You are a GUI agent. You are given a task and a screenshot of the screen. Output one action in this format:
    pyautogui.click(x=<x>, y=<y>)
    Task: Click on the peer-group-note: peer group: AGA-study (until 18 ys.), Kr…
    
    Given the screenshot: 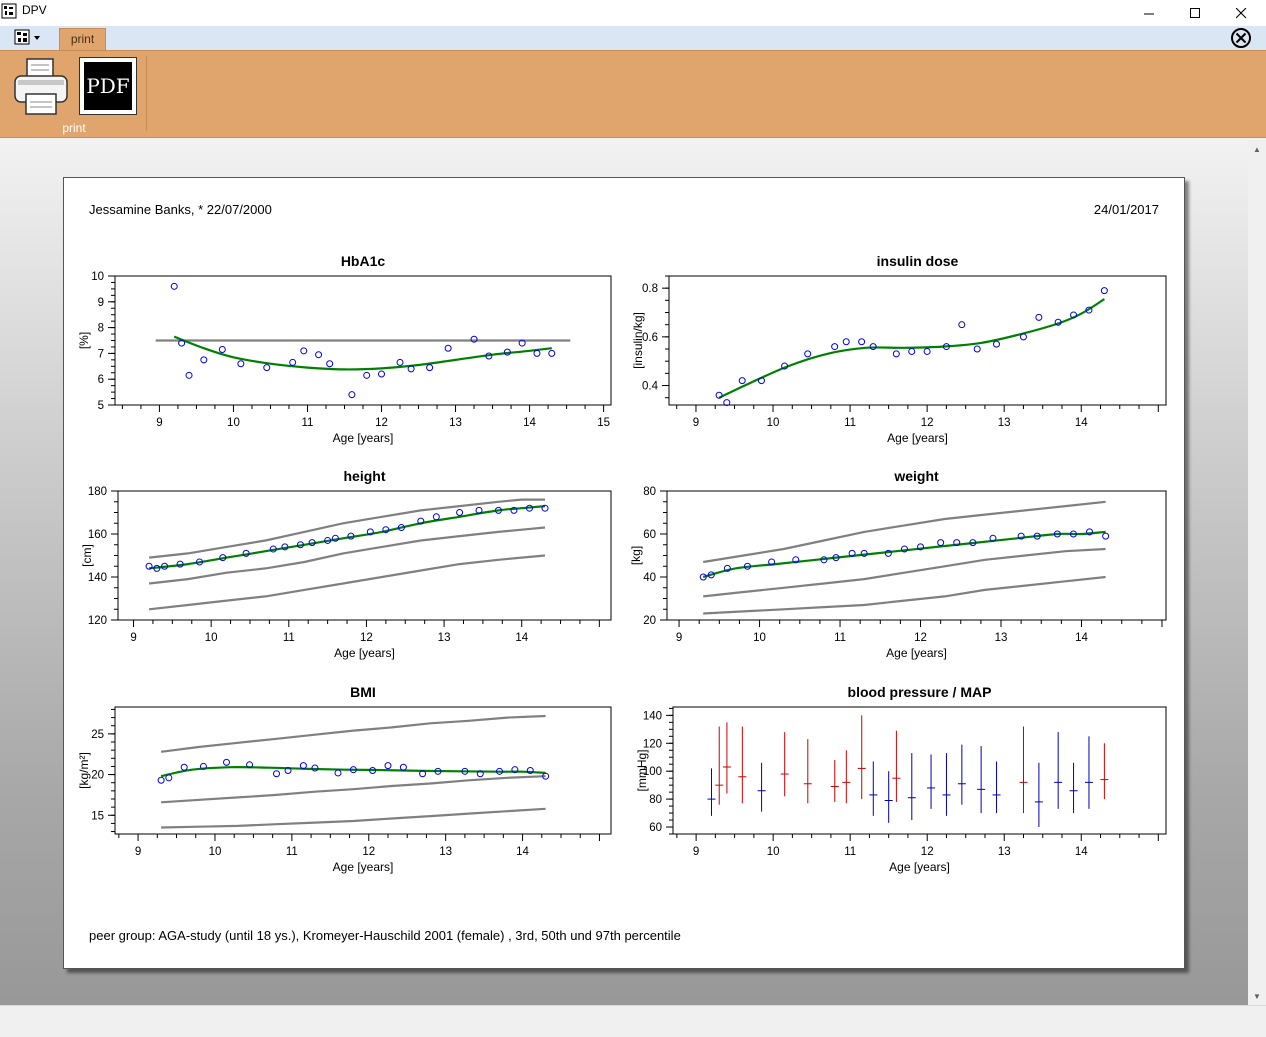 What is the action you would take?
    pyautogui.click(x=385, y=935)
    